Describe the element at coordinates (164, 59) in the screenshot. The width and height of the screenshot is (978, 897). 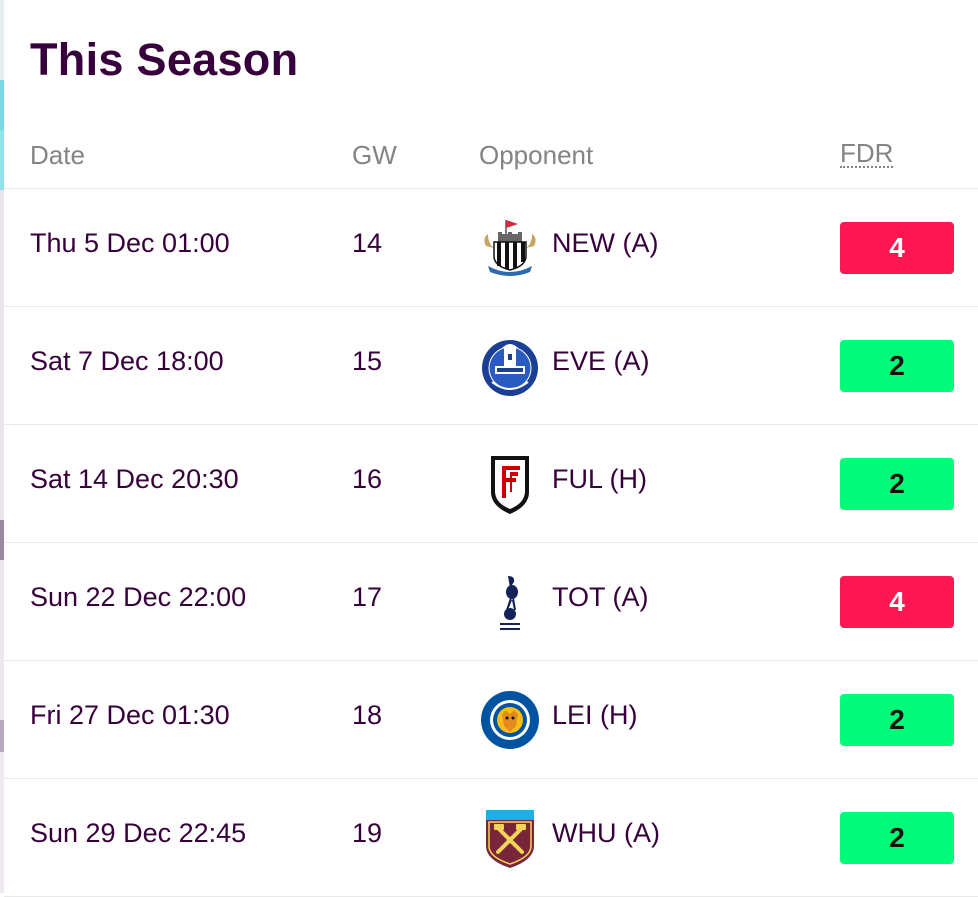
I see `section-title: This Season` at that location.